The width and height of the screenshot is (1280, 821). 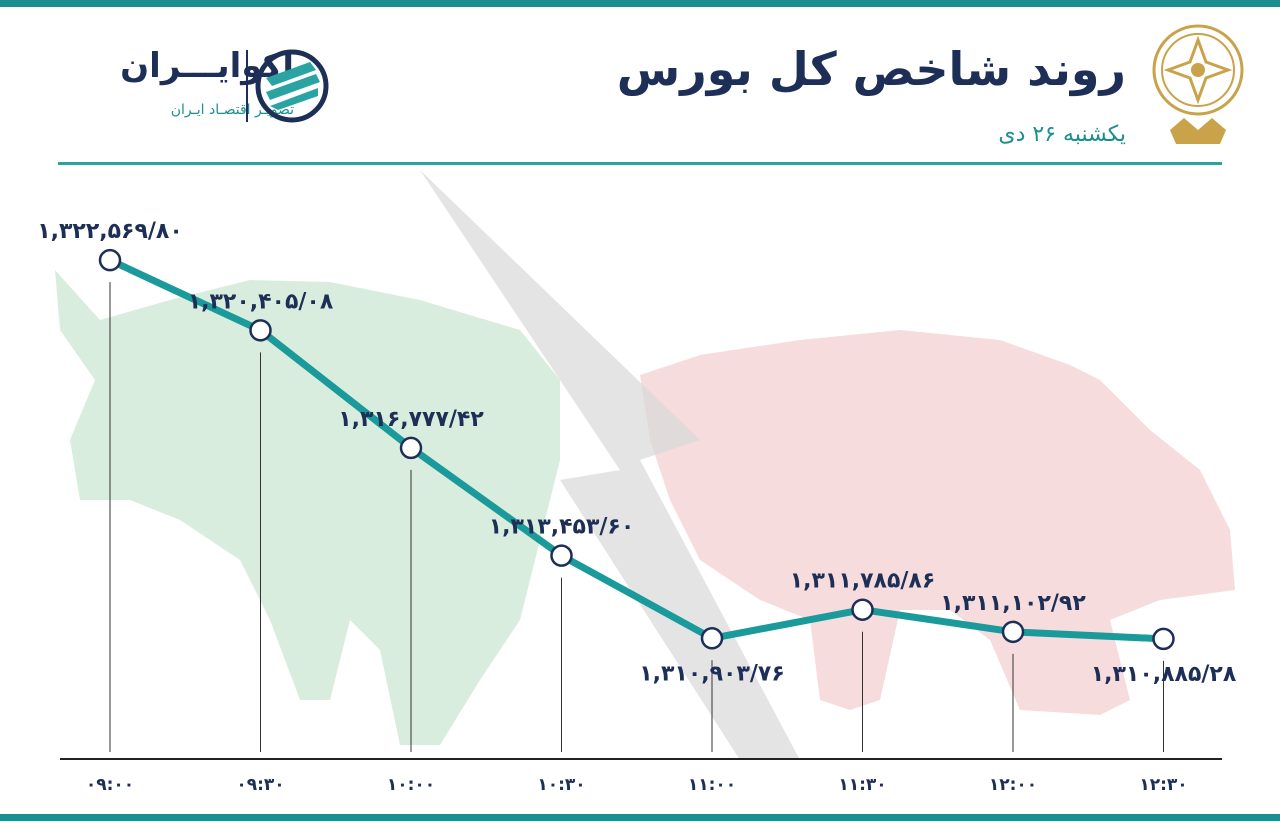 What do you see at coordinates (247, 86) in the screenshot?
I see `brand-divider` at bounding box center [247, 86].